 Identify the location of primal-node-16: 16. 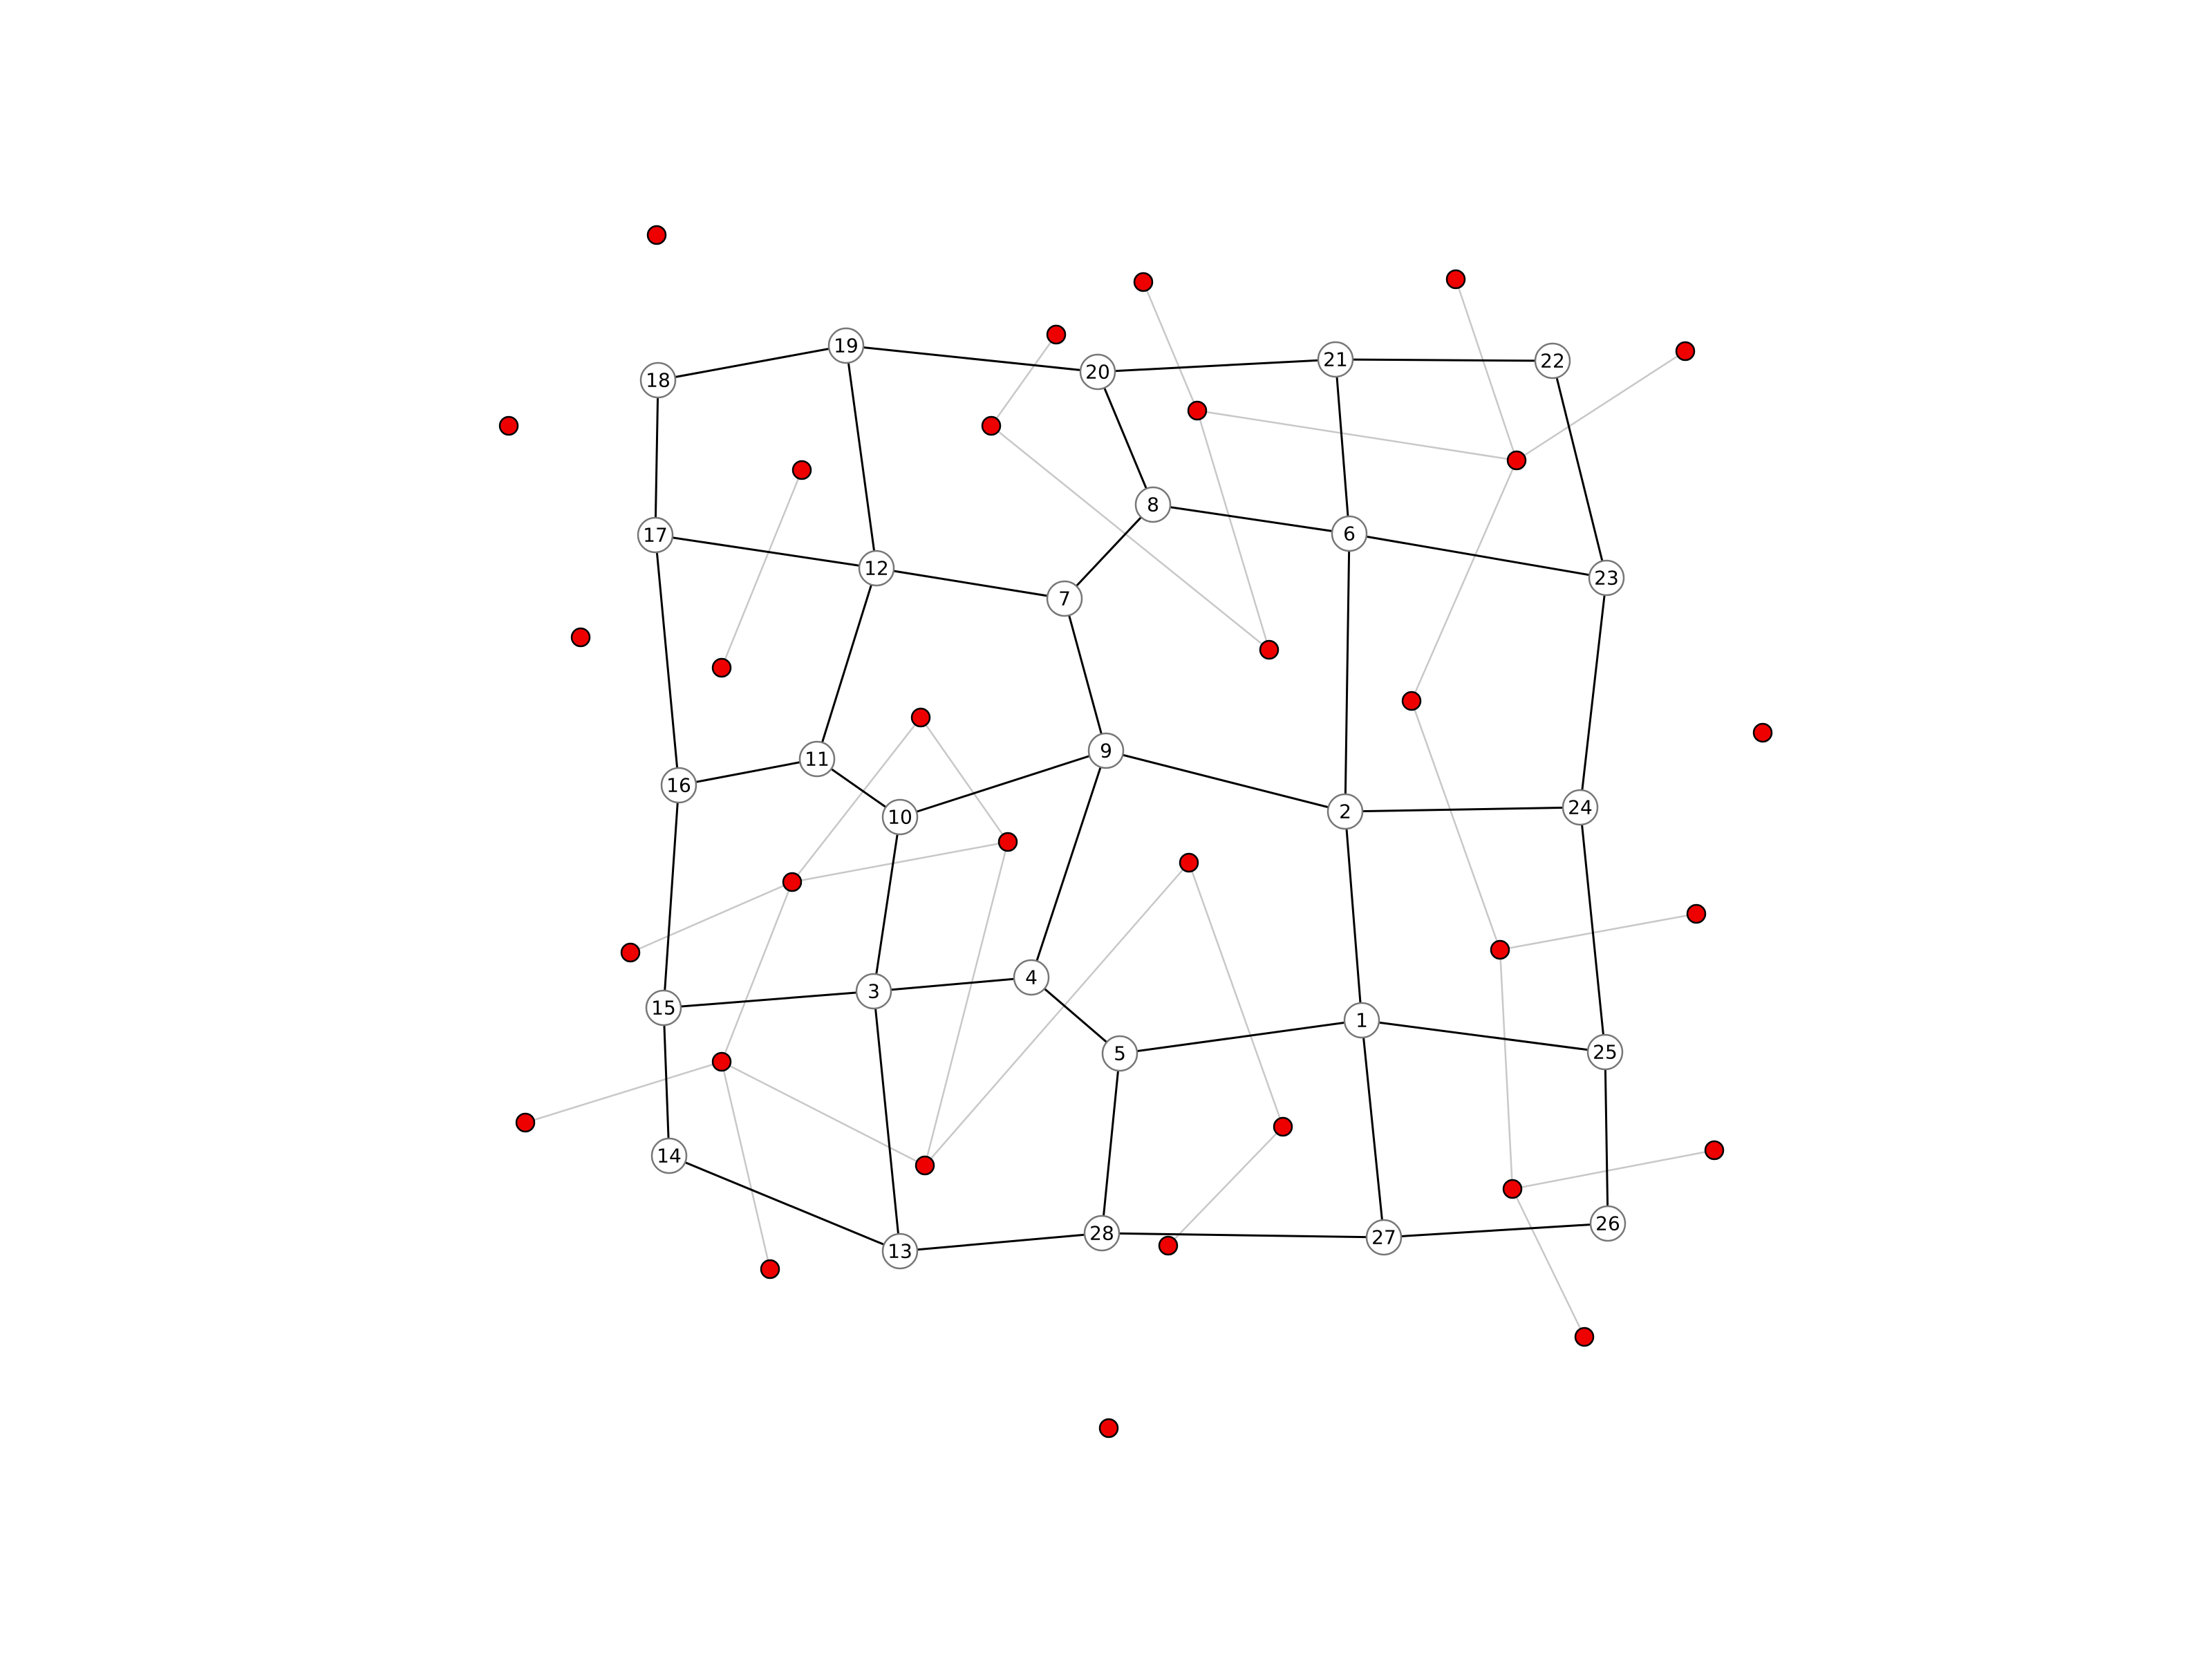
(678, 786).